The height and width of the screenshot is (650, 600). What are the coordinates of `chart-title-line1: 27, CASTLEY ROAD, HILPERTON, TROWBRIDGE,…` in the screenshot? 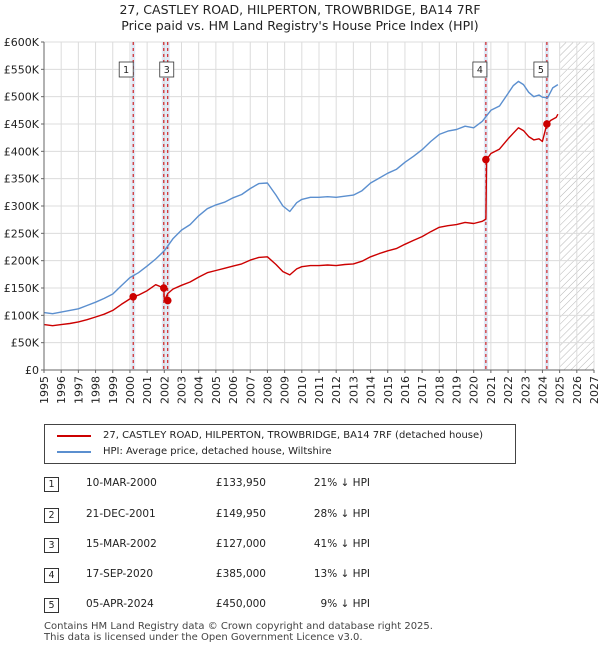 It's located at (300, 9).